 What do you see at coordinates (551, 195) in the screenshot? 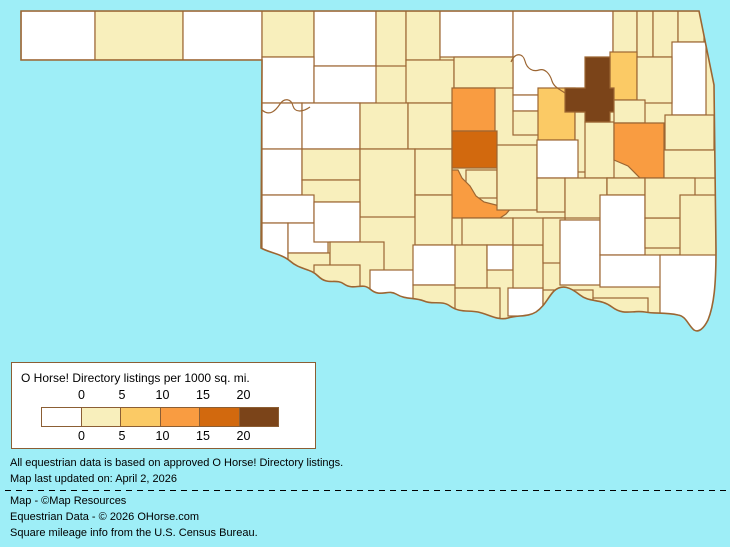
I see `county-seminole` at bounding box center [551, 195].